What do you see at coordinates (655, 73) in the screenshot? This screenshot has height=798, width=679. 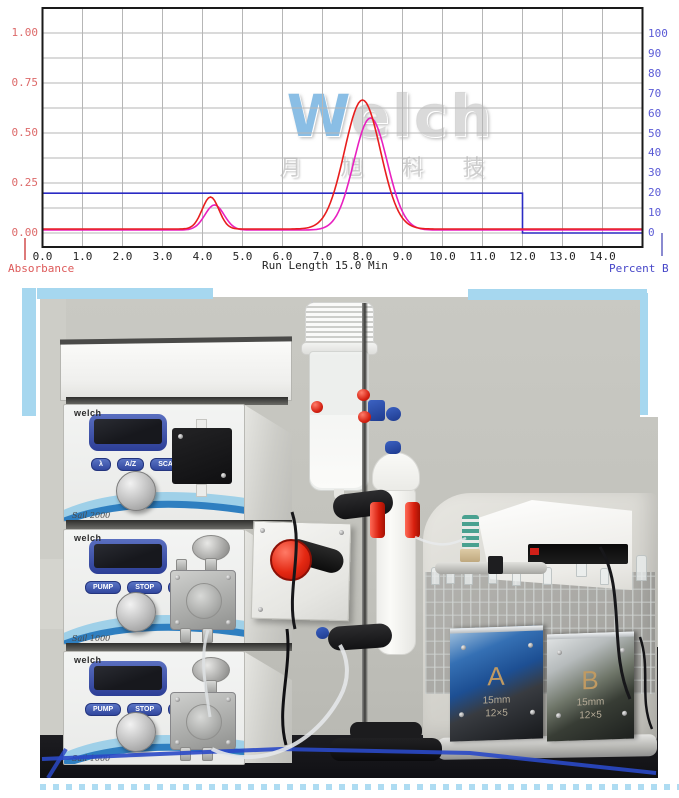 I see `right-axis-tick: 80` at bounding box center [655, 73].